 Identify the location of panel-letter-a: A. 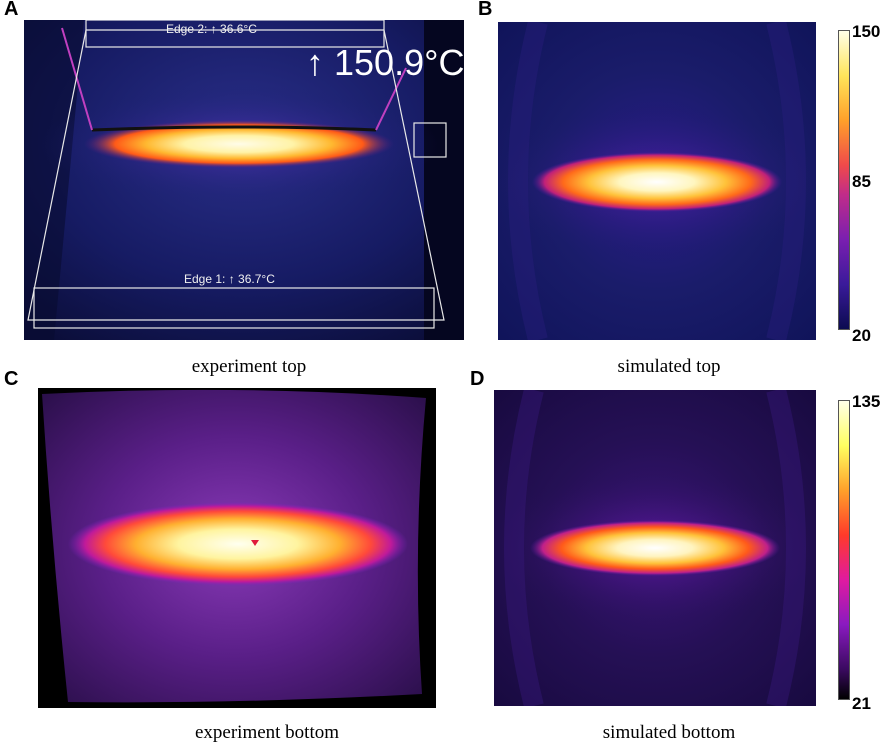
(11, 10).